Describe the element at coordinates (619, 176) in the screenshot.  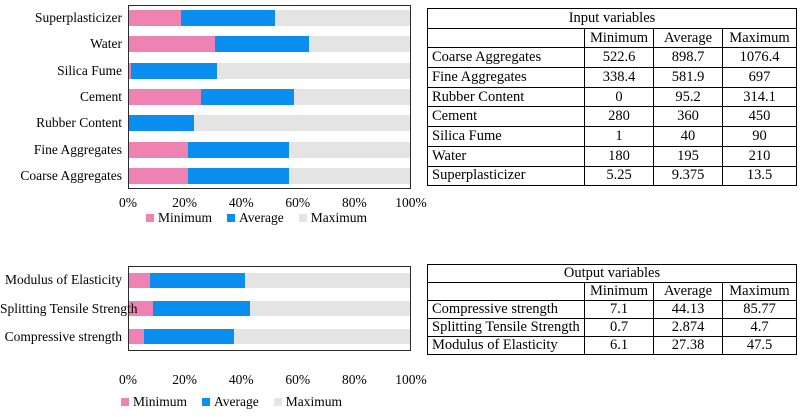
I see `cell-value: 5.25` at that location.